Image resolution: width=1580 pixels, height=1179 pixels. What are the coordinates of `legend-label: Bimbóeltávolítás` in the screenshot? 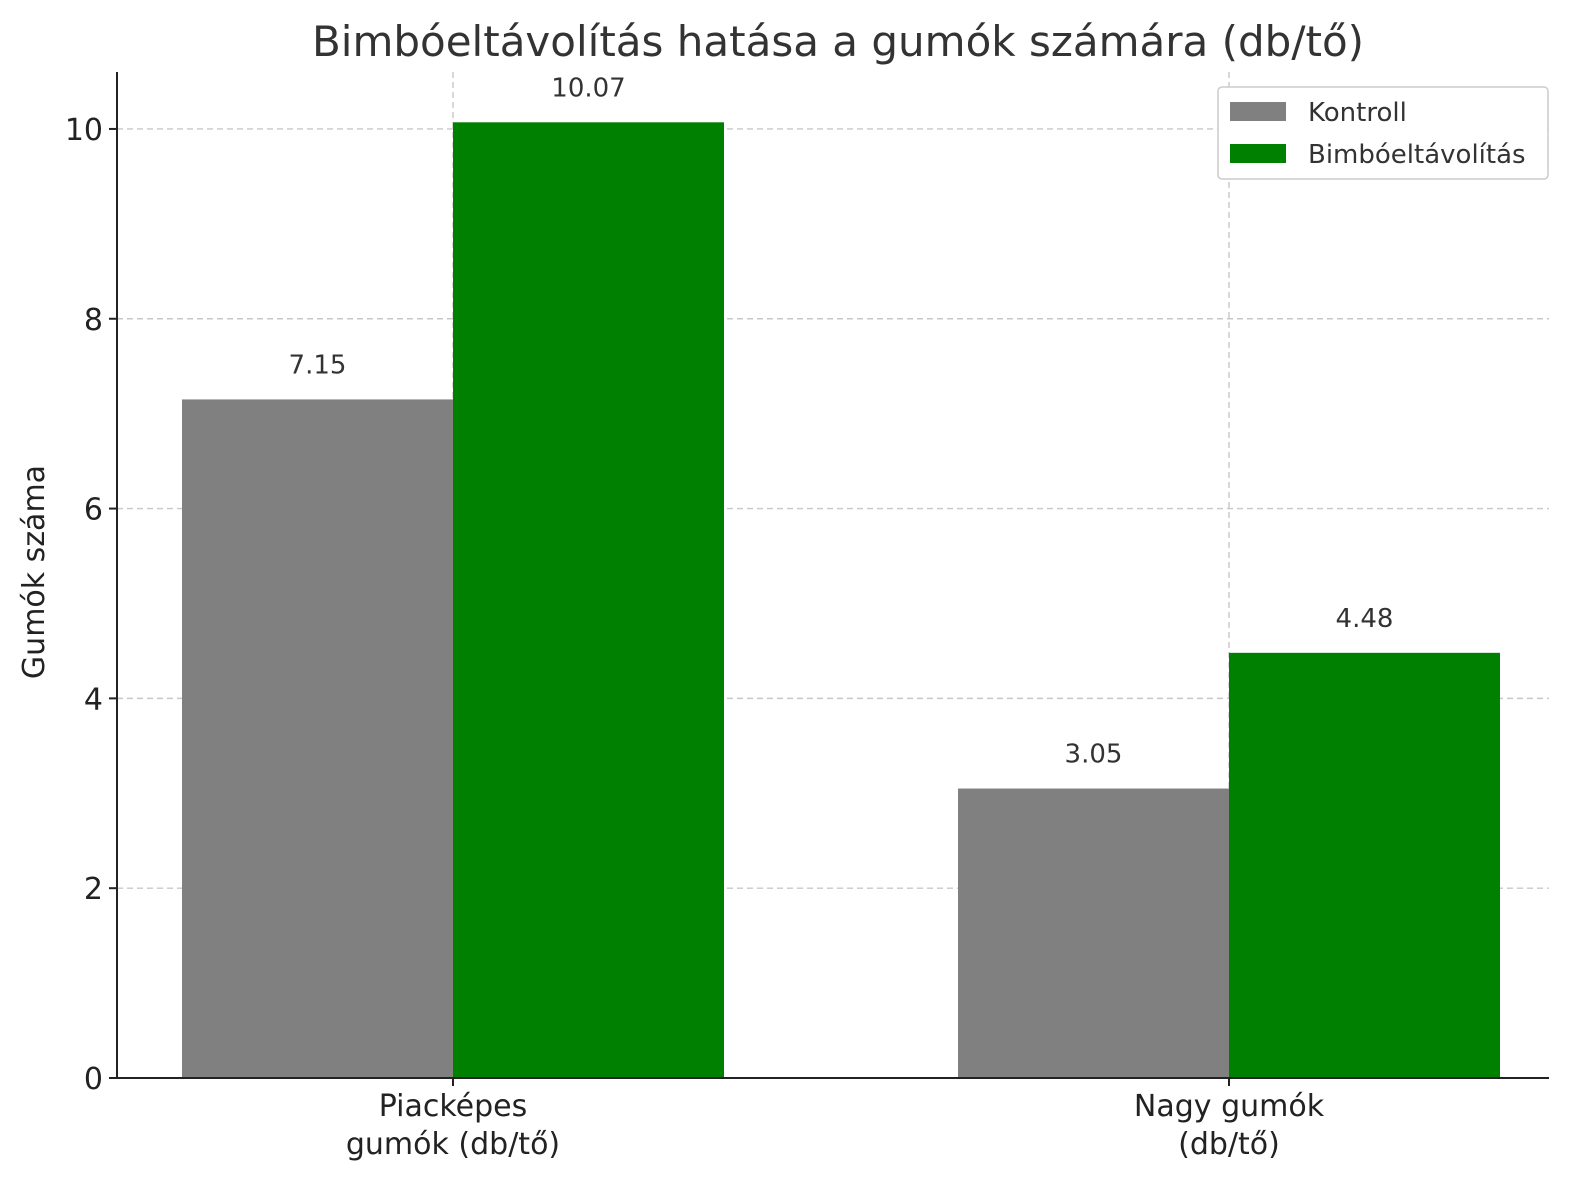 It's located at (1417, 155).